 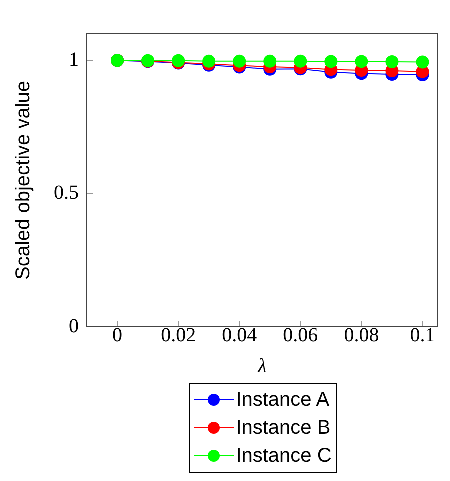 I want to click on x-axis-title: λ, so click(x=262, y=366).